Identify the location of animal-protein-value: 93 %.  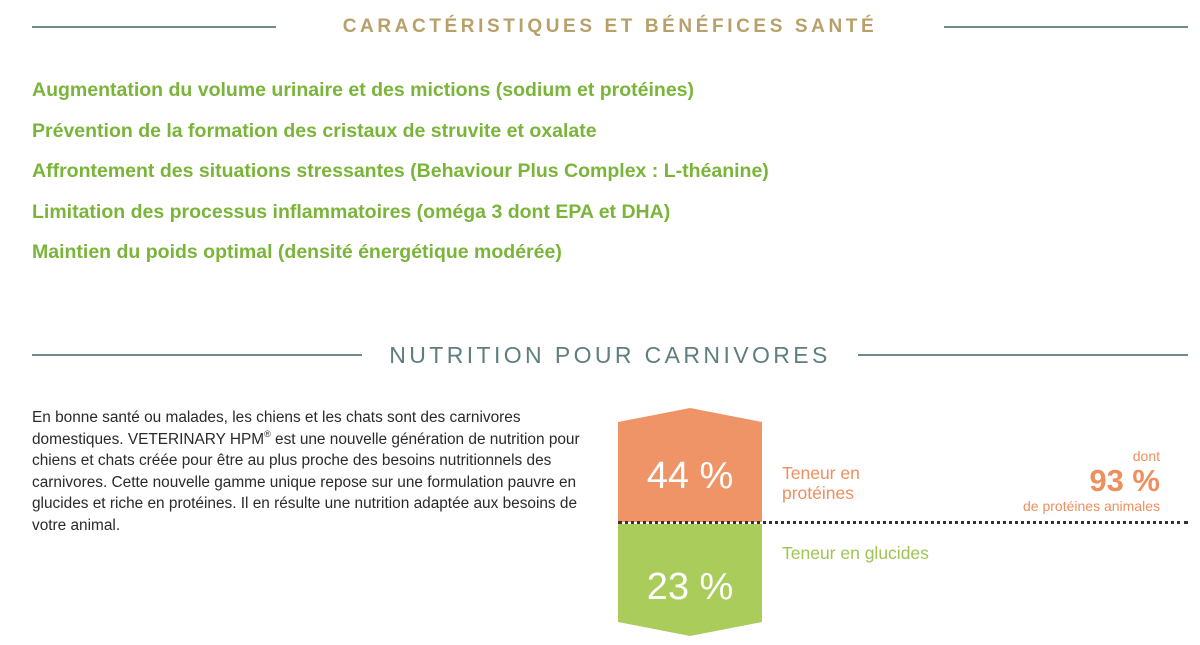
(1124, 480).